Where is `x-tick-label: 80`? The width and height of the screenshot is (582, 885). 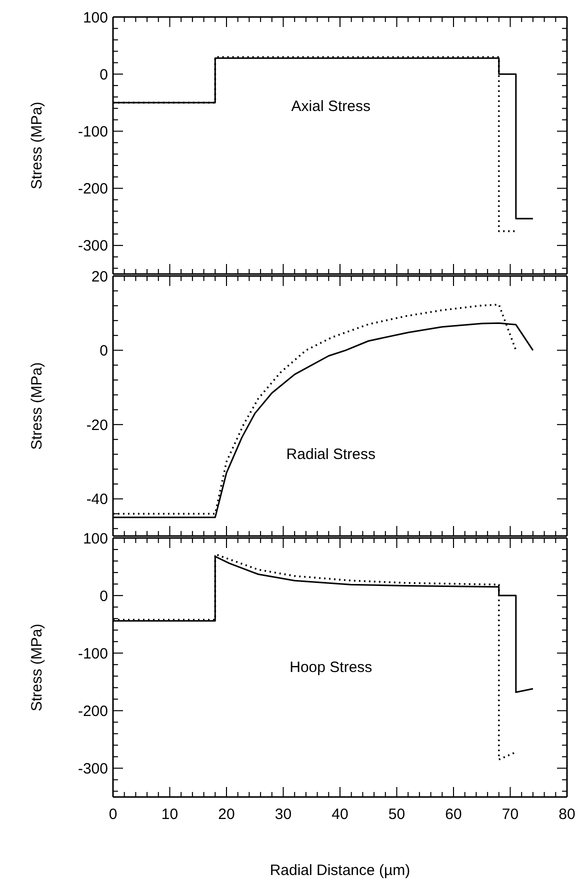 x-tick-label: 80 is located at coordinates (567, 814).